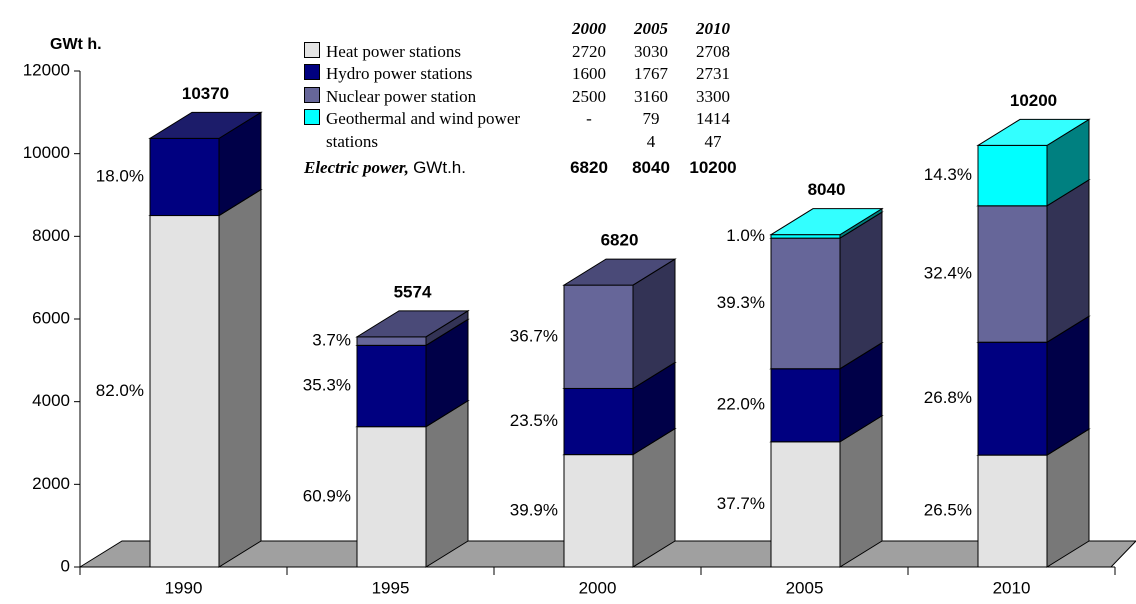 The width and height of the screenshot is (1136, 604). Describe the element at coordinates (713, 74) in the screenshot. I see `table-value: 2731` at that location.